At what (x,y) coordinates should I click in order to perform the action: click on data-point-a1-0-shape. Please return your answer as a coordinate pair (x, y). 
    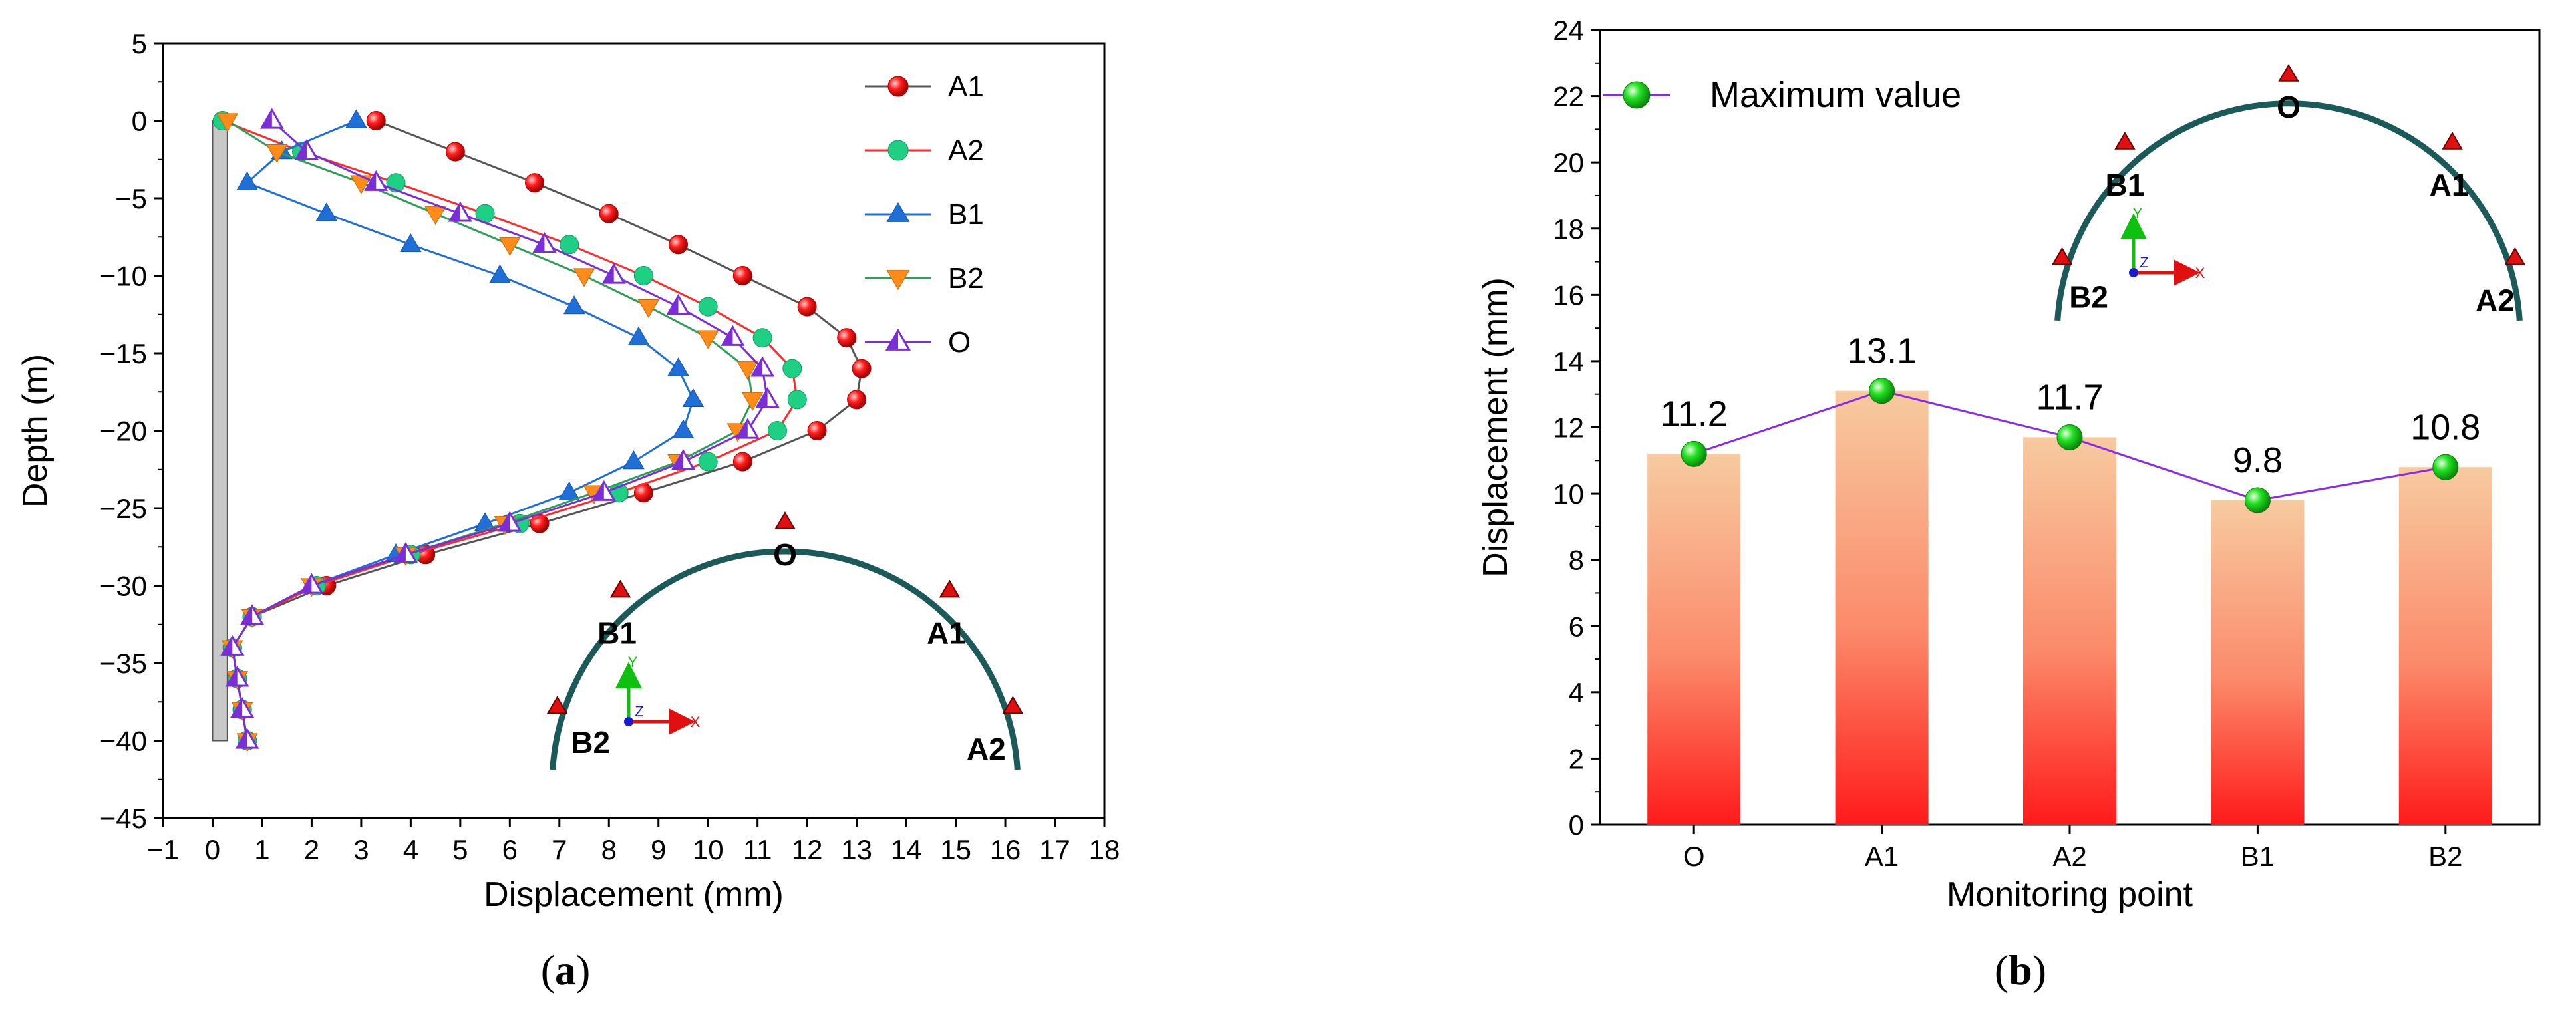
    Looking at the image, I should click on (376, 120).